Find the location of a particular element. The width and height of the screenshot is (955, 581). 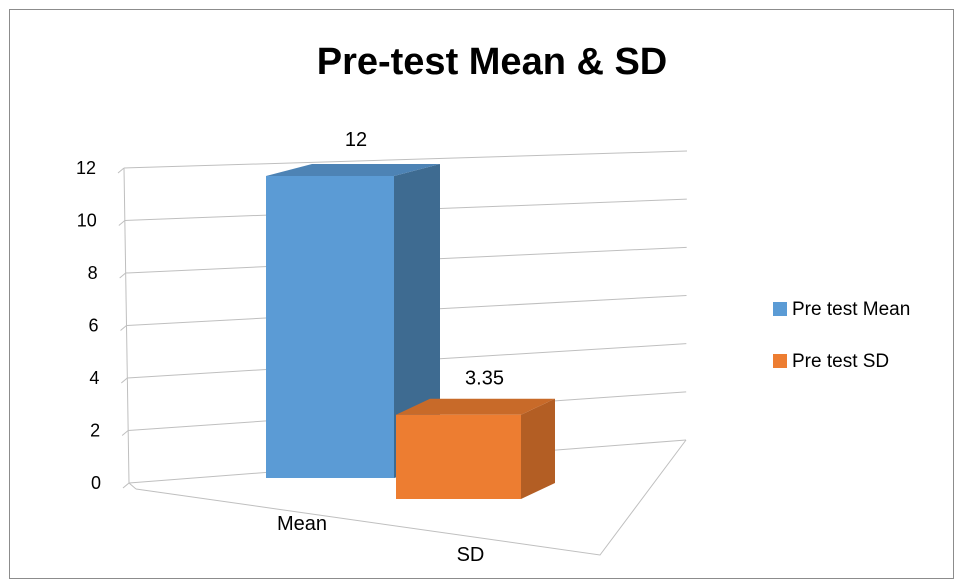

data-label: 3.35 is located at coordinates (484, 379).